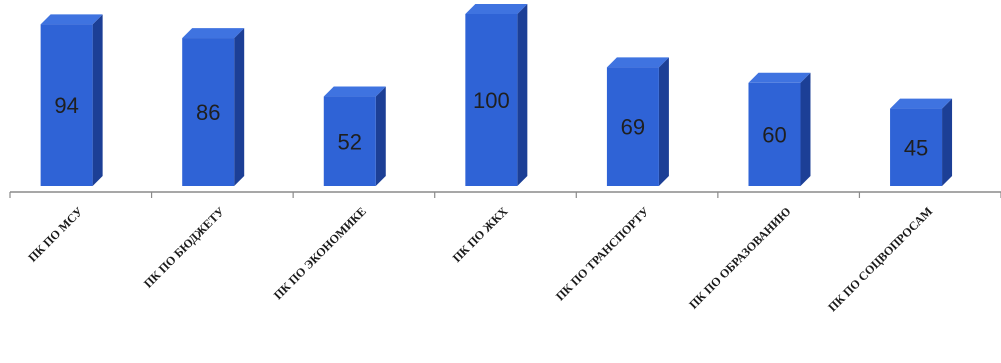  Describe the element at coordinates (602, 253) in the screenshot. I see `category-label: ПК ПО ТРАНСПОРТУ` at that location.